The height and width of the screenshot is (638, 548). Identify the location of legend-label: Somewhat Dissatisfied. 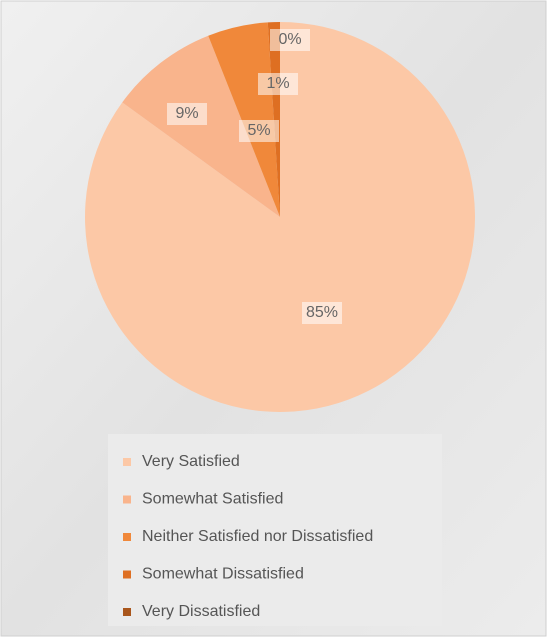
(223, 574).